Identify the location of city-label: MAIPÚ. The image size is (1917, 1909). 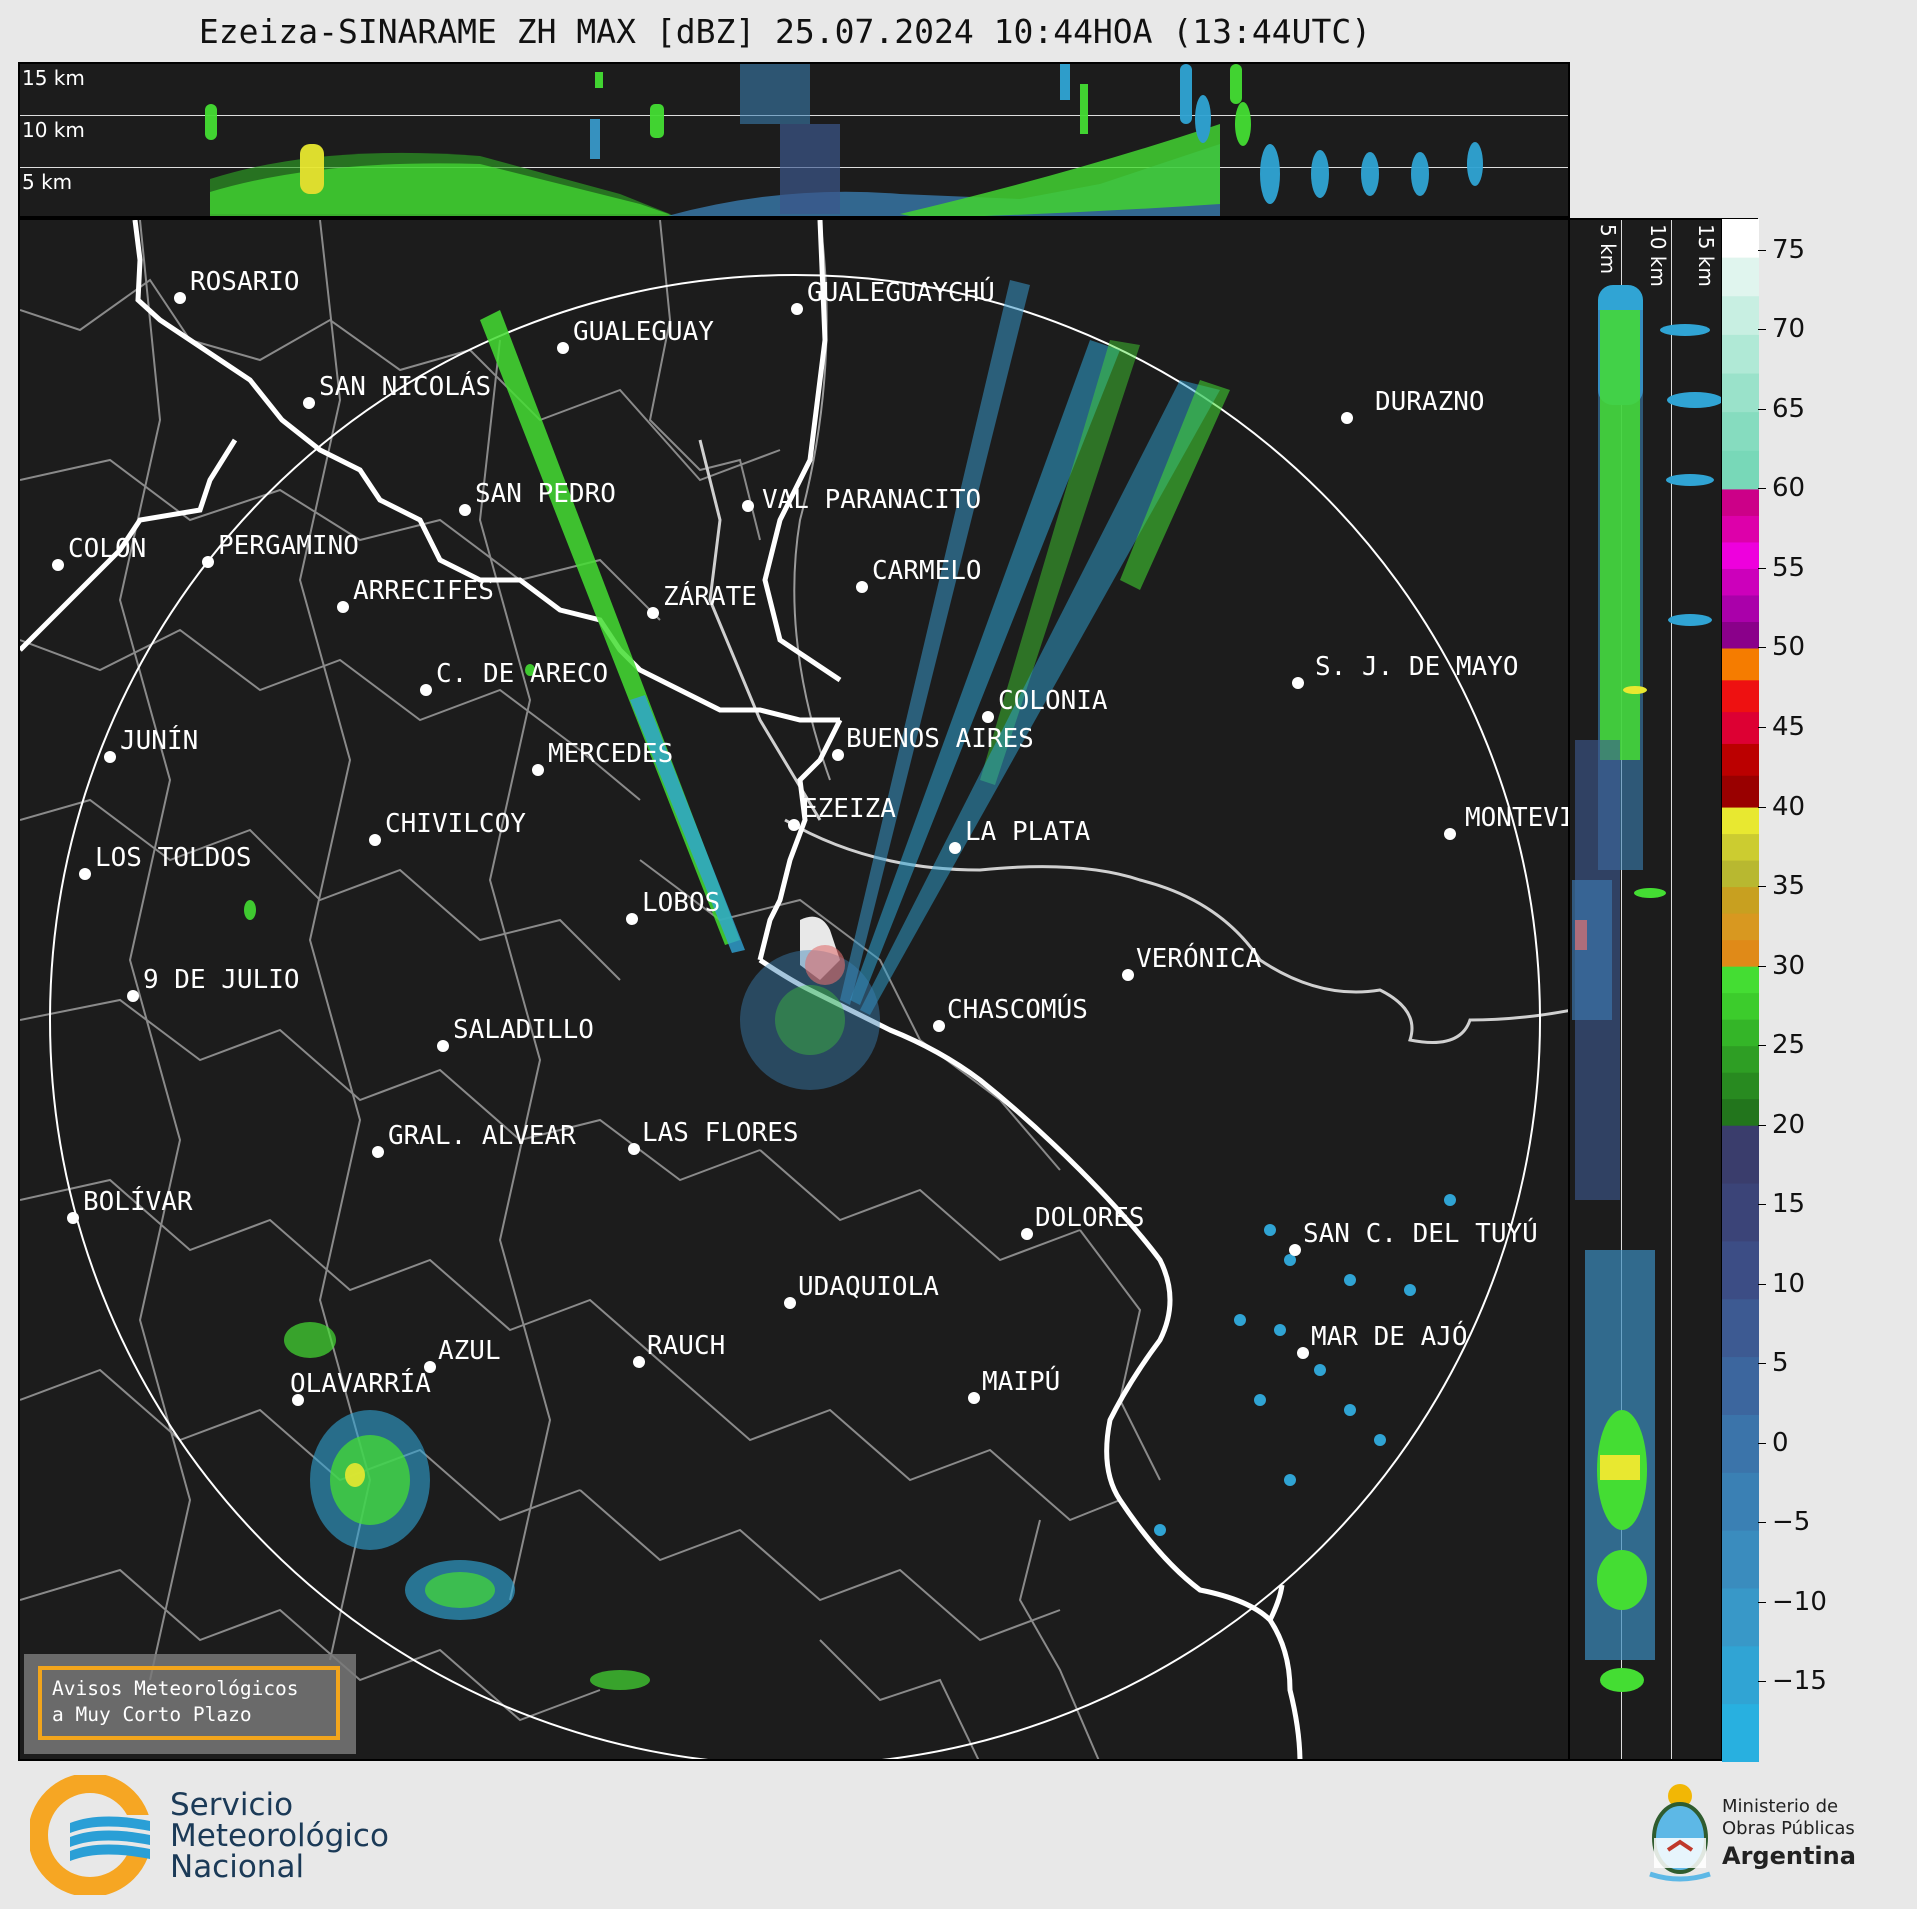
(1021, 1381).